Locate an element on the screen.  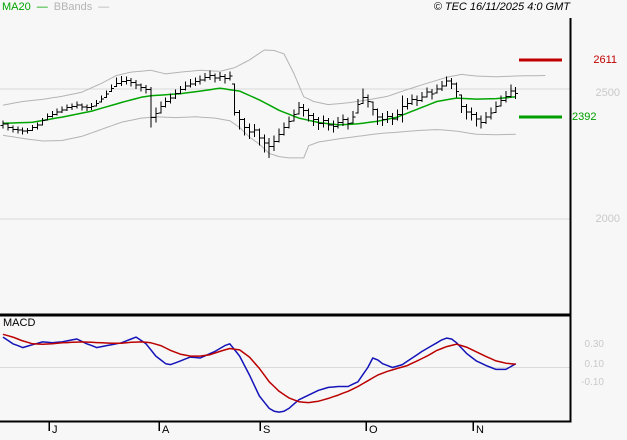
legend-bbands-swatch: — is located at coordinates (104, 7).